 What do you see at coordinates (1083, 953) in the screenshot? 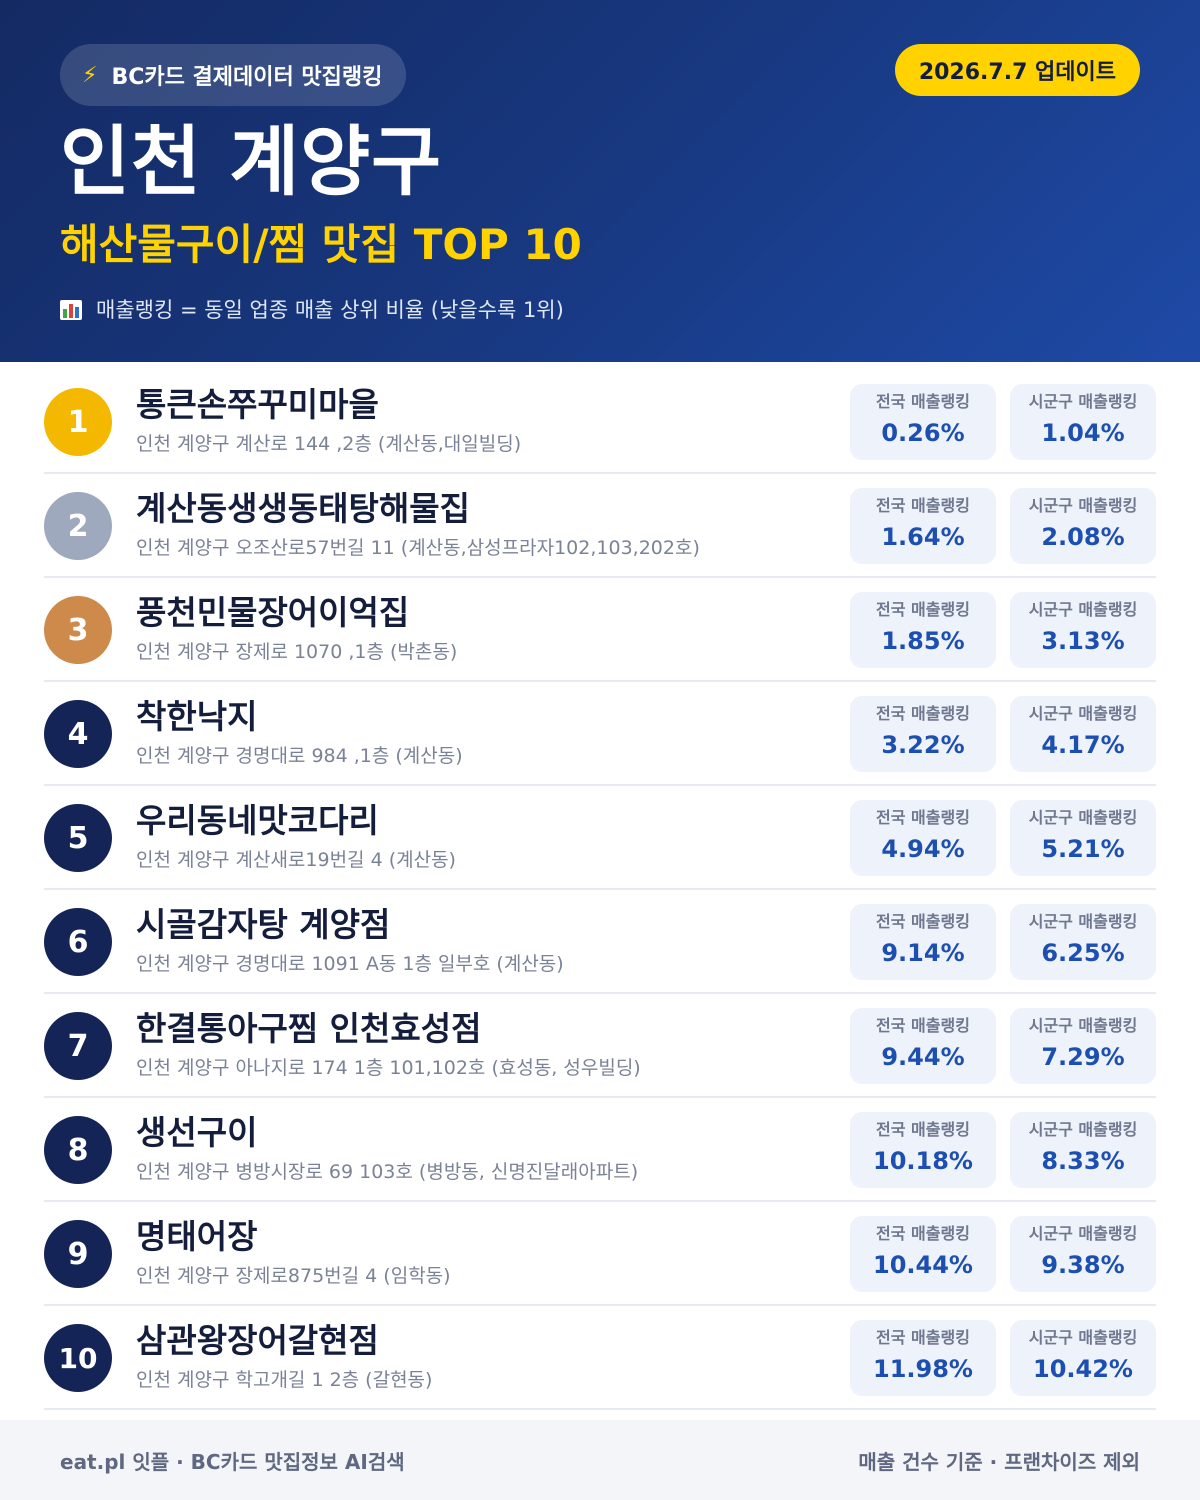
I see `local-ranking-value: 6.25%` at bounding box center [1083, 953].